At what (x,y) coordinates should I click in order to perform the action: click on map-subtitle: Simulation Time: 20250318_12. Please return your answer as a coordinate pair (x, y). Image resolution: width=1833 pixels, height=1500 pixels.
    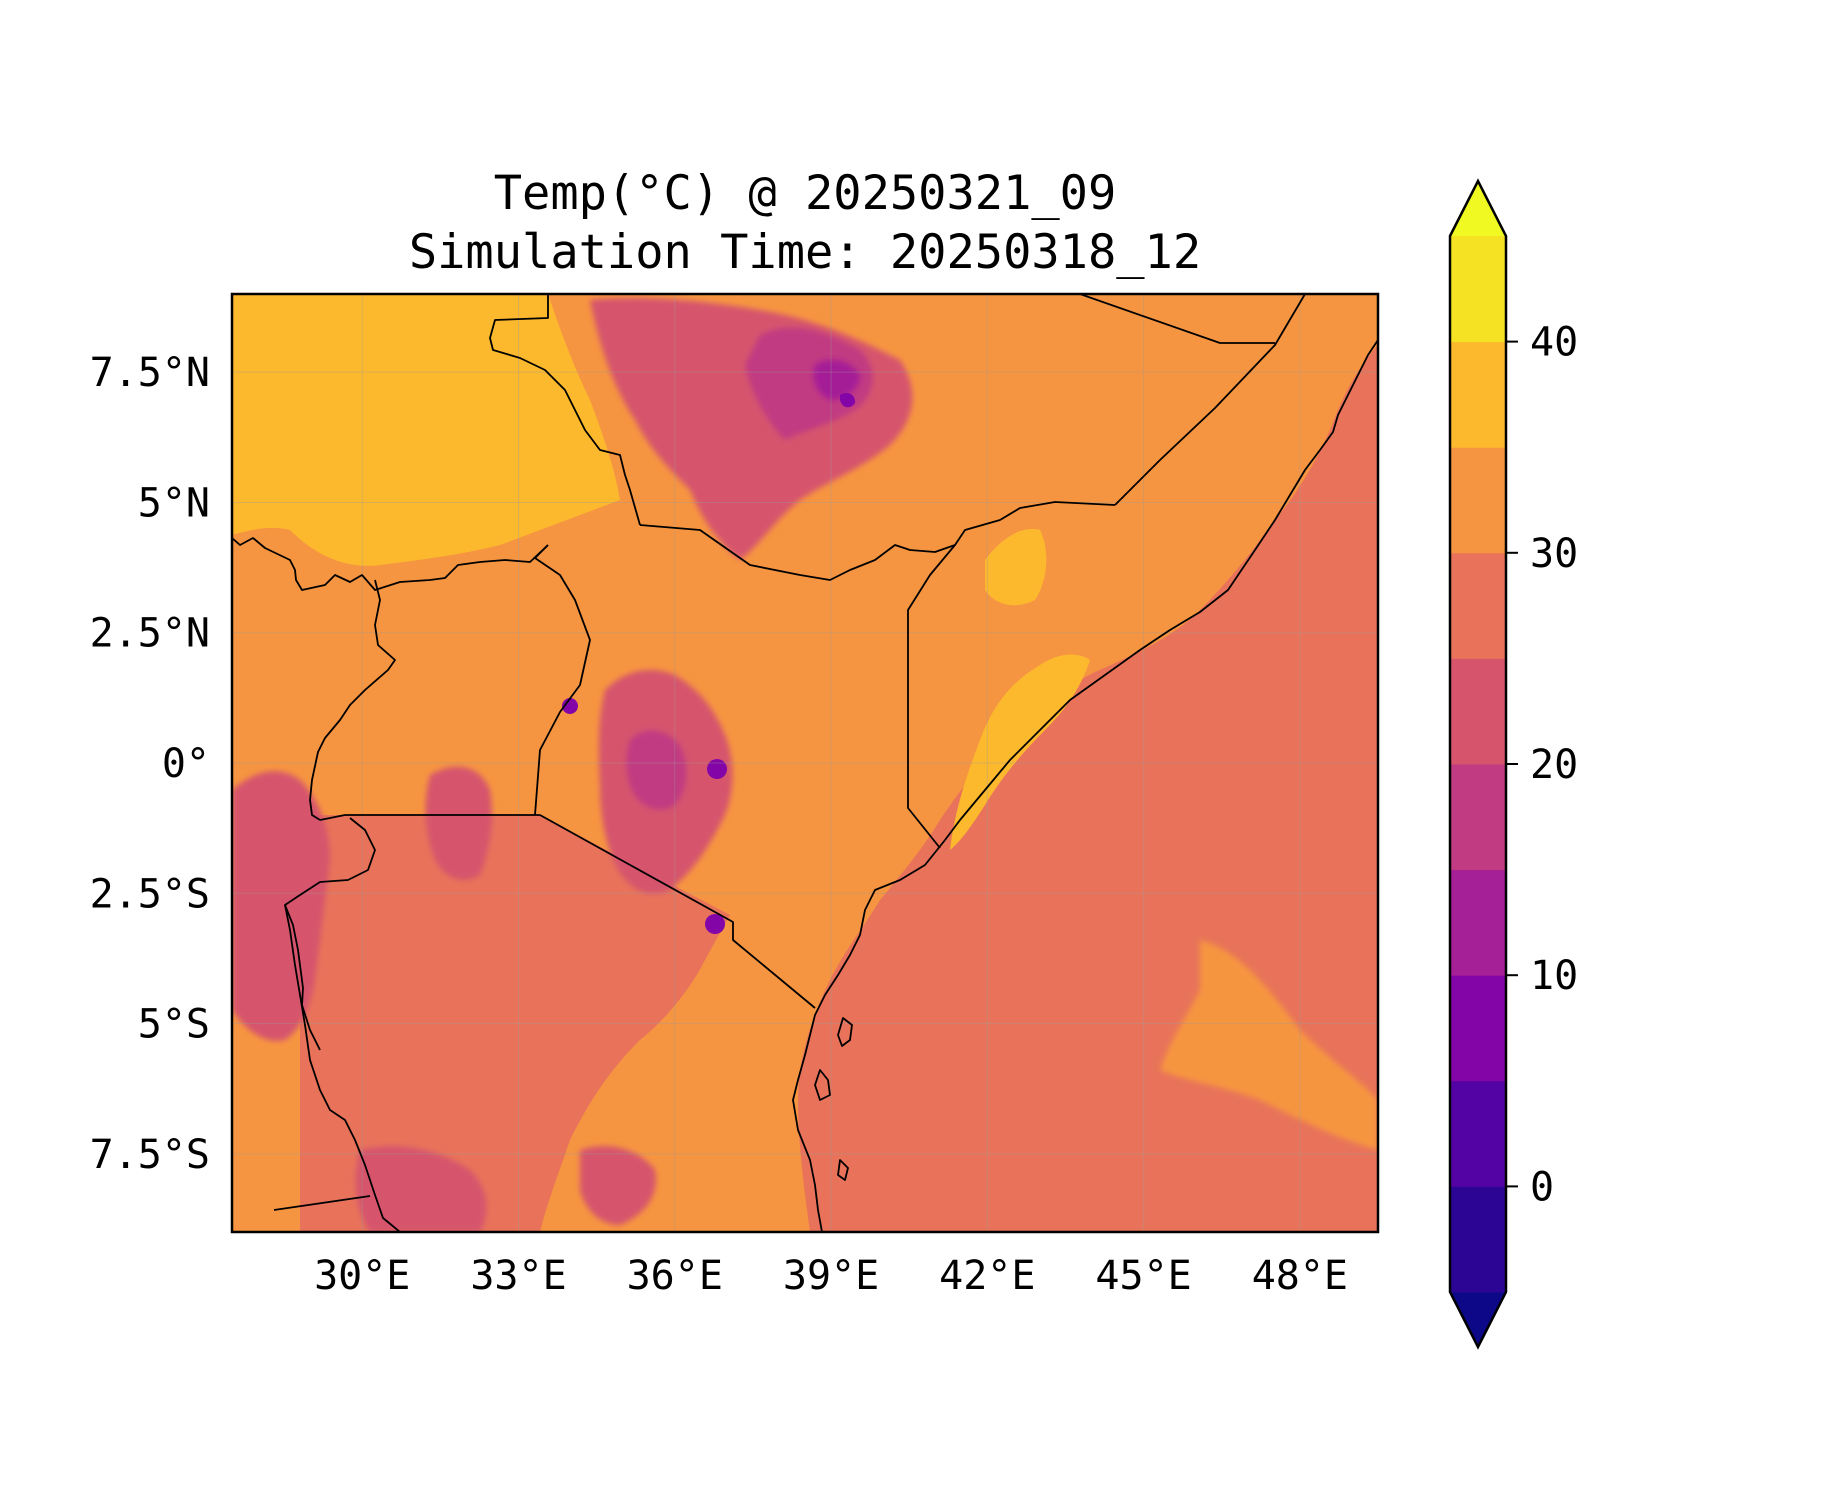
    Looking at the image, I should click on (805, 252).